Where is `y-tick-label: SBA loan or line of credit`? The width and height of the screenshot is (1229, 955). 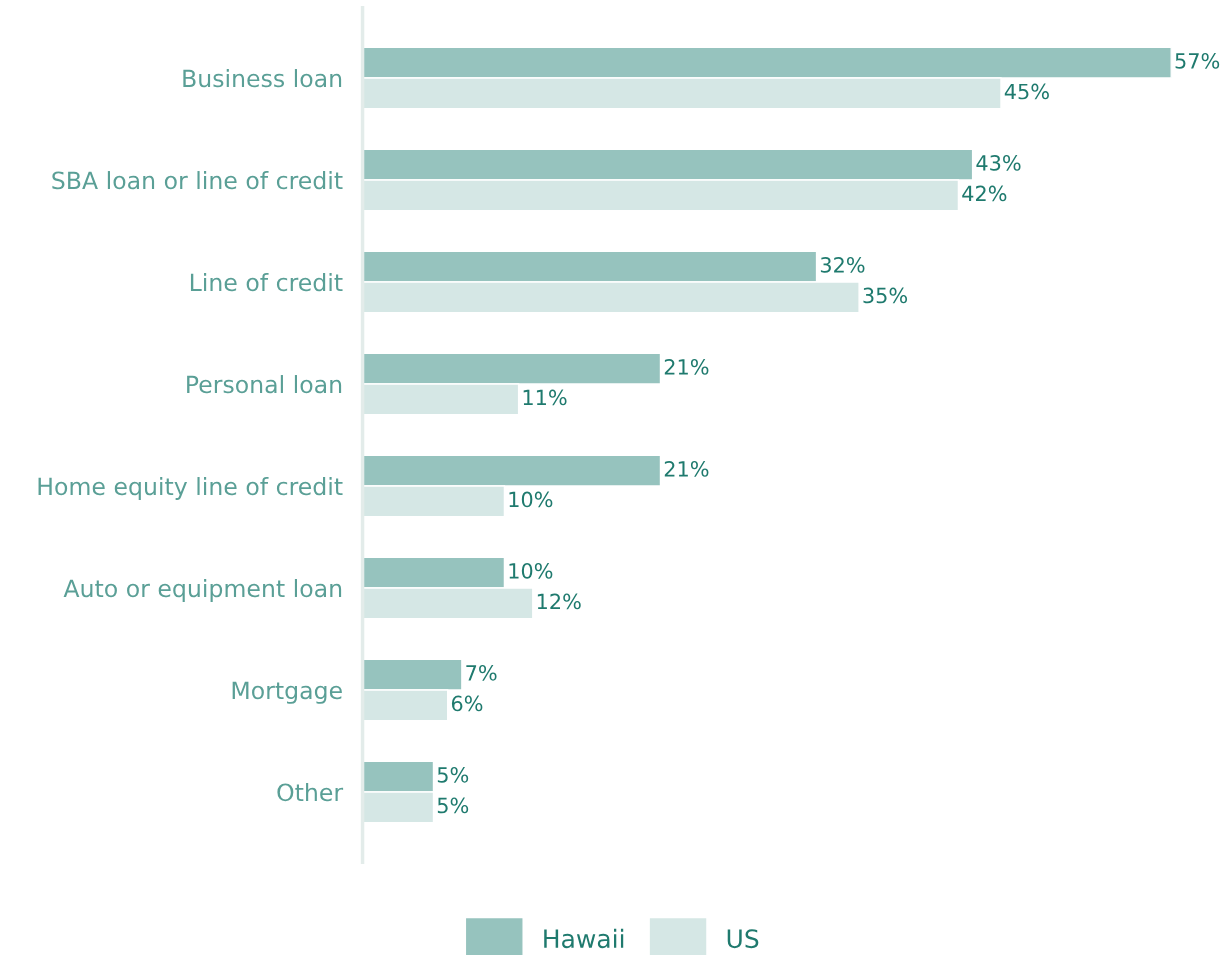 y-tick-label: SBA loan or line of credit is located at coordinates (197, 180).